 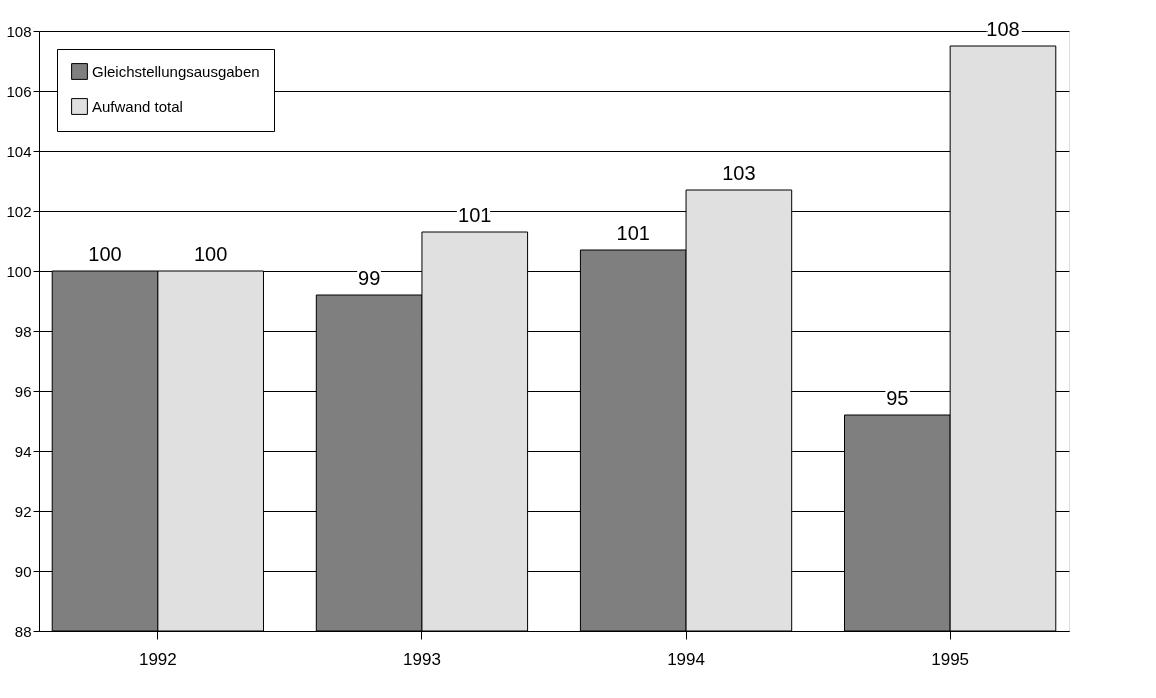 What do you see at coordinates (23, 331) in the screenshot?
I see `y-tick-label: 98` at bounding box center [23, 331].